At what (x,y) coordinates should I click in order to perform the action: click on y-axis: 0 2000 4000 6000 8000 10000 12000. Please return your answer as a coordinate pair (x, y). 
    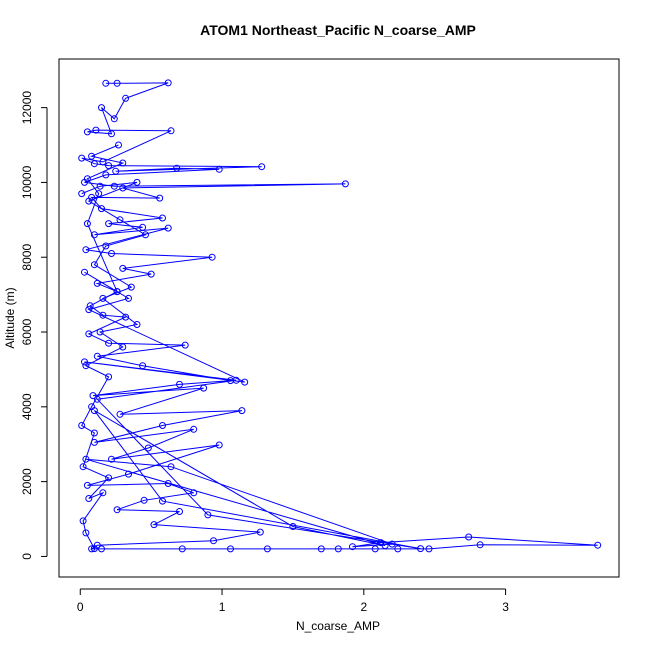
    Looking at the image, I should click on (34, 325).